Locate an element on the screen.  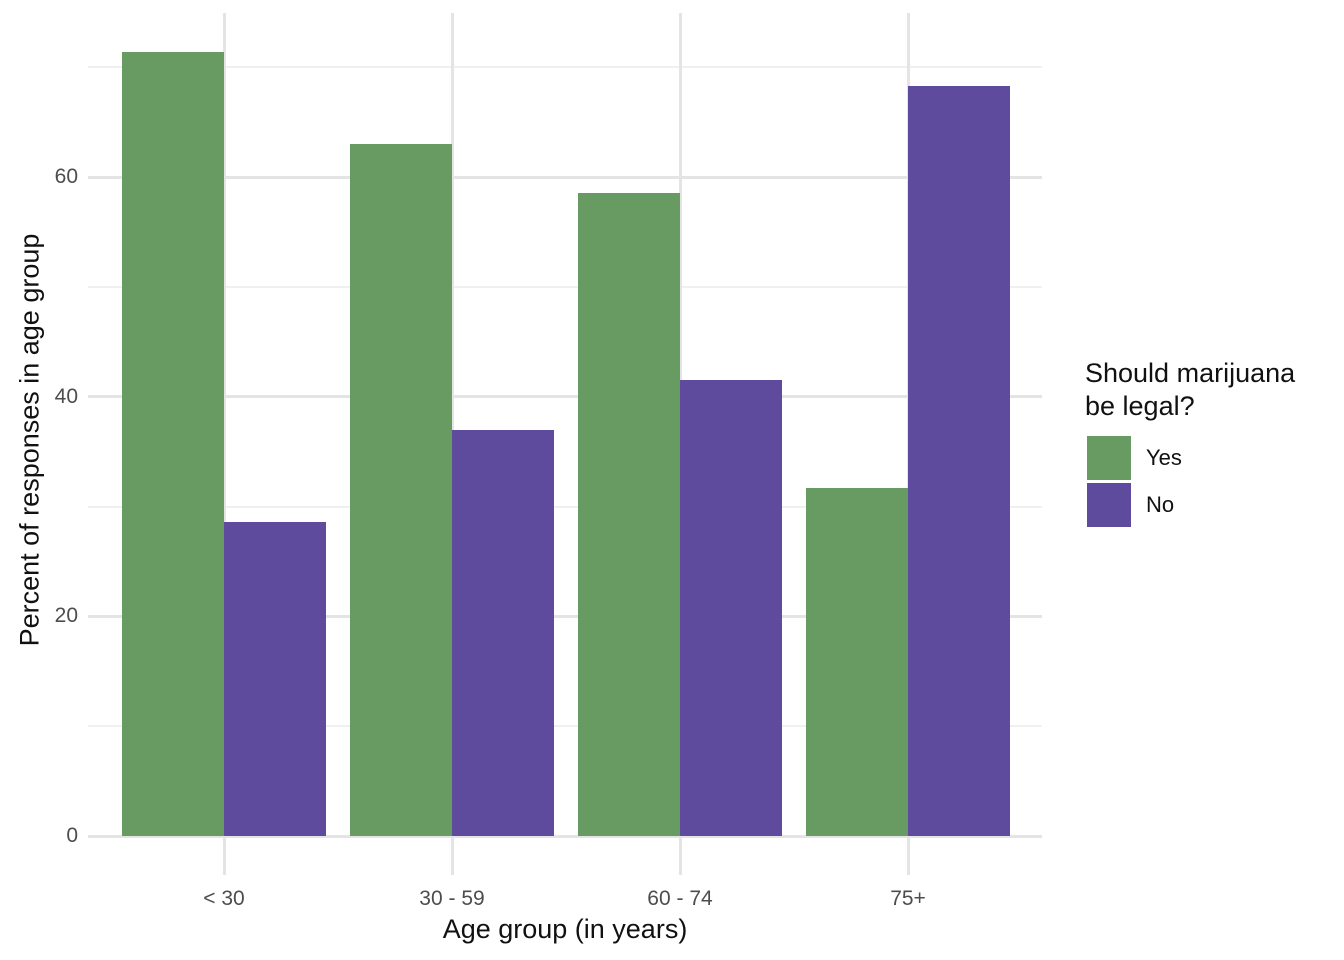
legend-key-yes is located at coordinates (1109, 458).